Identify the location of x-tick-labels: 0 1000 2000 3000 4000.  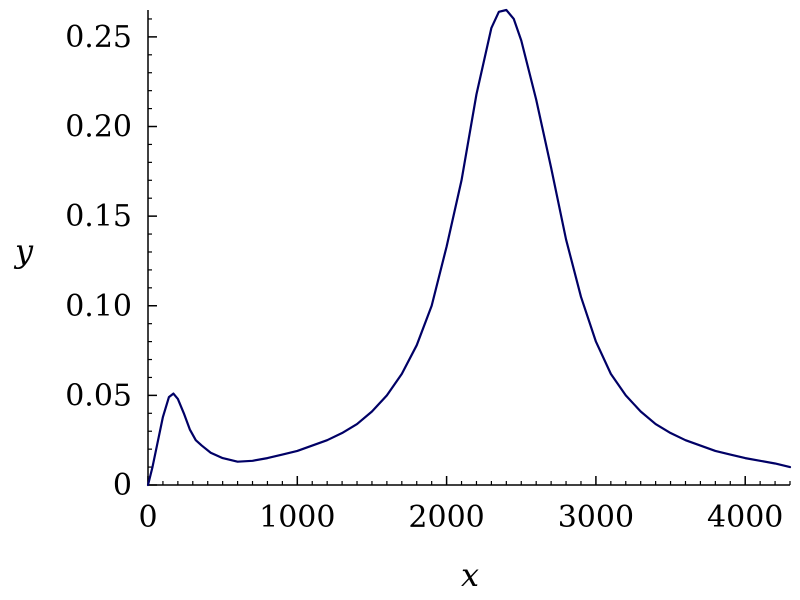
(460, 517).